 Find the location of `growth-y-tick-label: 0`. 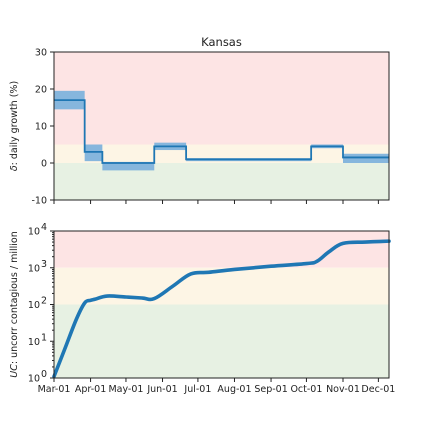

growth-y-tick-label: 0 is located at coordinates (44, 164).